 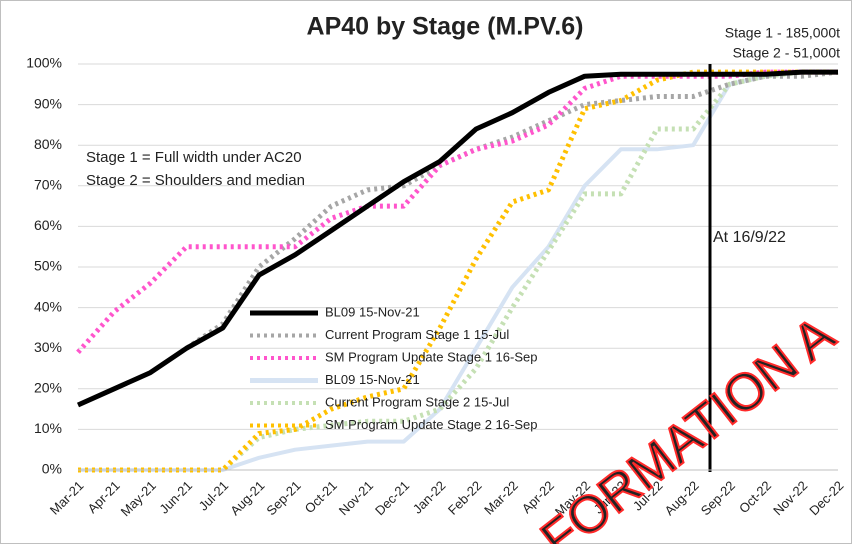 I want to click on y-tick-label: 0%, so click(x=52, y=469).